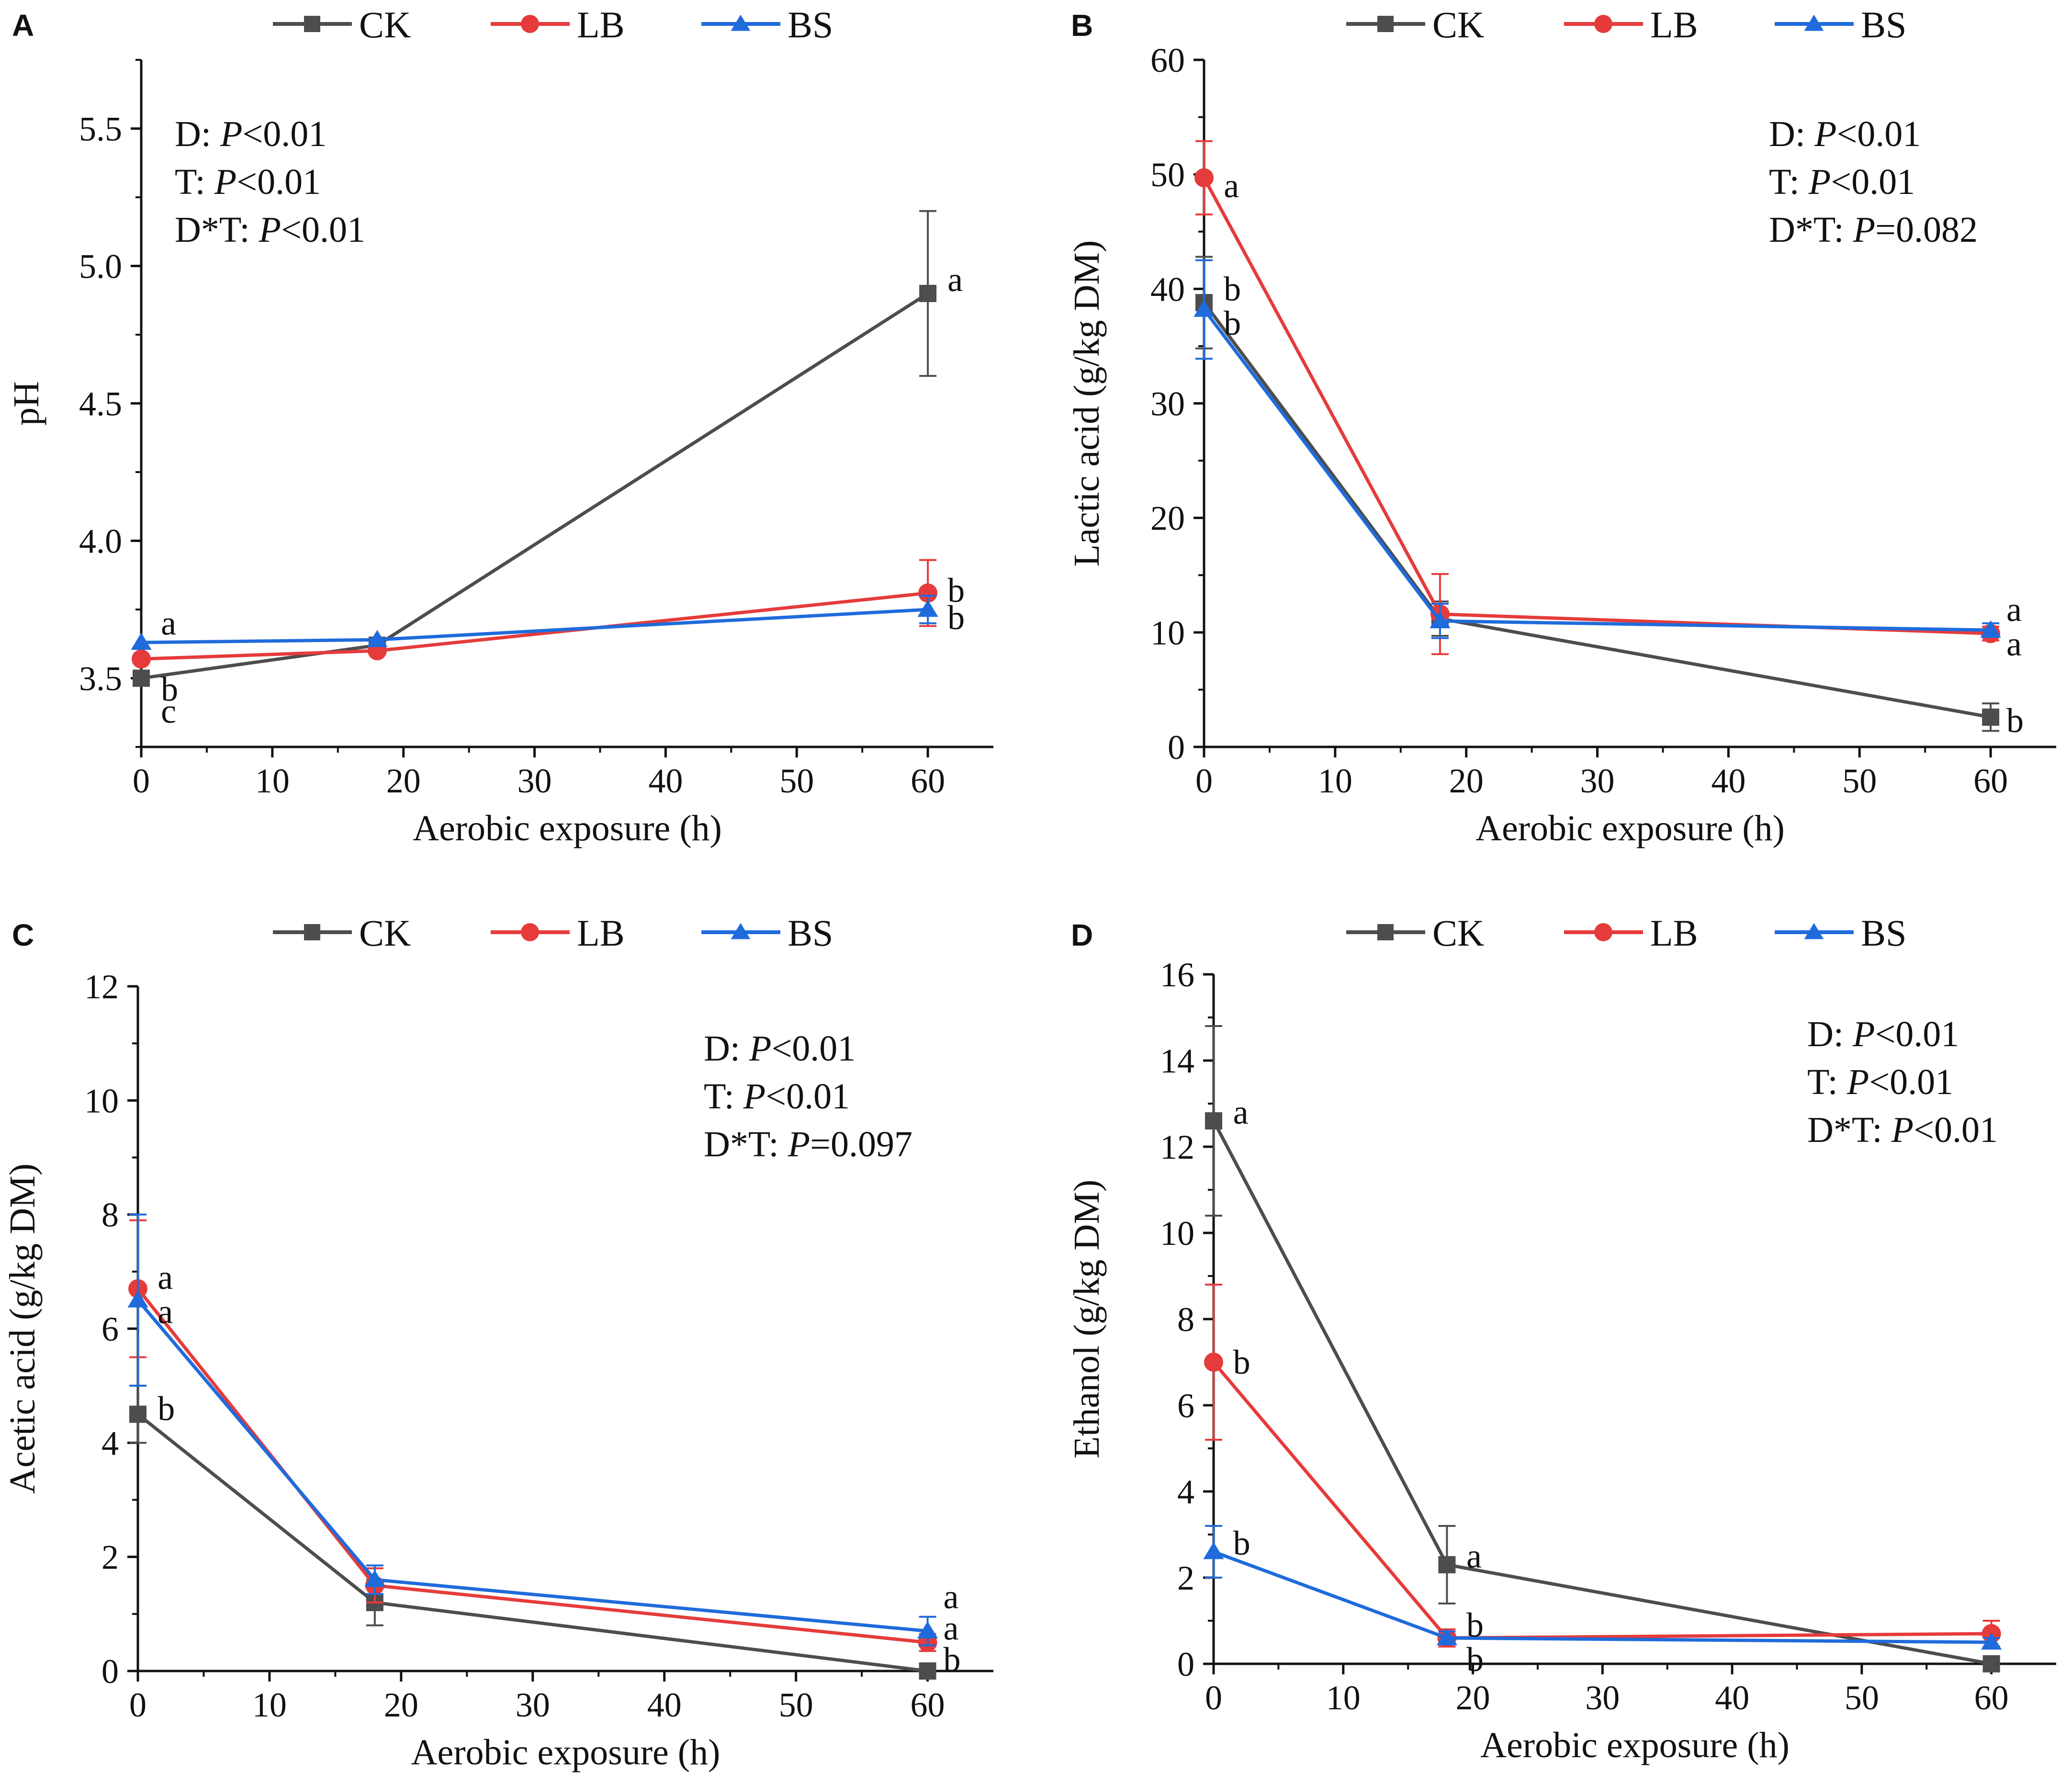 The width and height of the screenshot is (2072, 1784). What do you see at coordinates (928, 1705) in the screenshot?
I see `x-tick-label: 60` at bounding box center [928, 1705].